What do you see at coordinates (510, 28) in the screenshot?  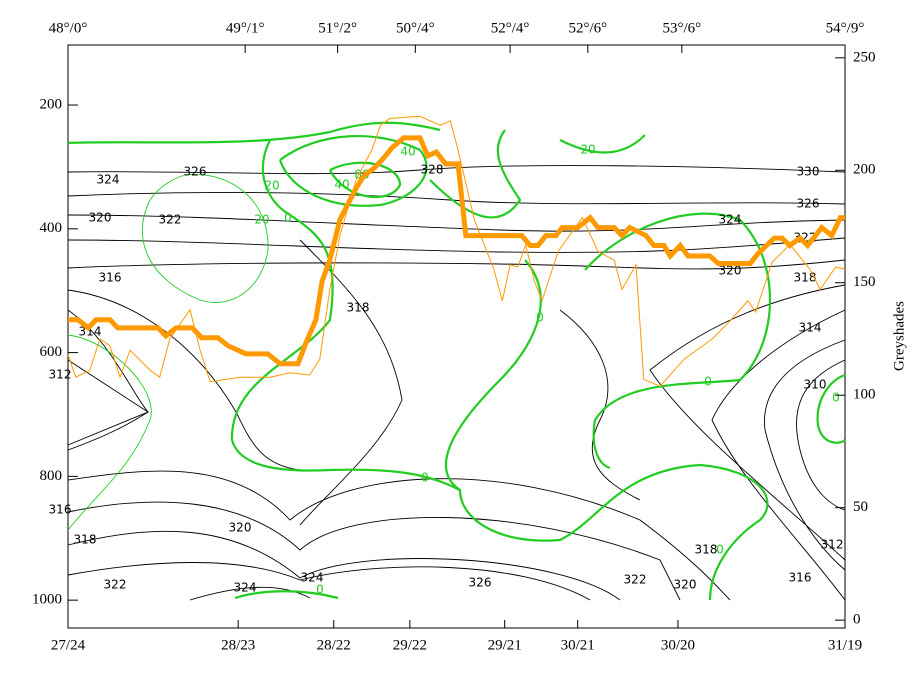 I see `x2-tick-label: 52°/4°` at bounding box center [510, 28].